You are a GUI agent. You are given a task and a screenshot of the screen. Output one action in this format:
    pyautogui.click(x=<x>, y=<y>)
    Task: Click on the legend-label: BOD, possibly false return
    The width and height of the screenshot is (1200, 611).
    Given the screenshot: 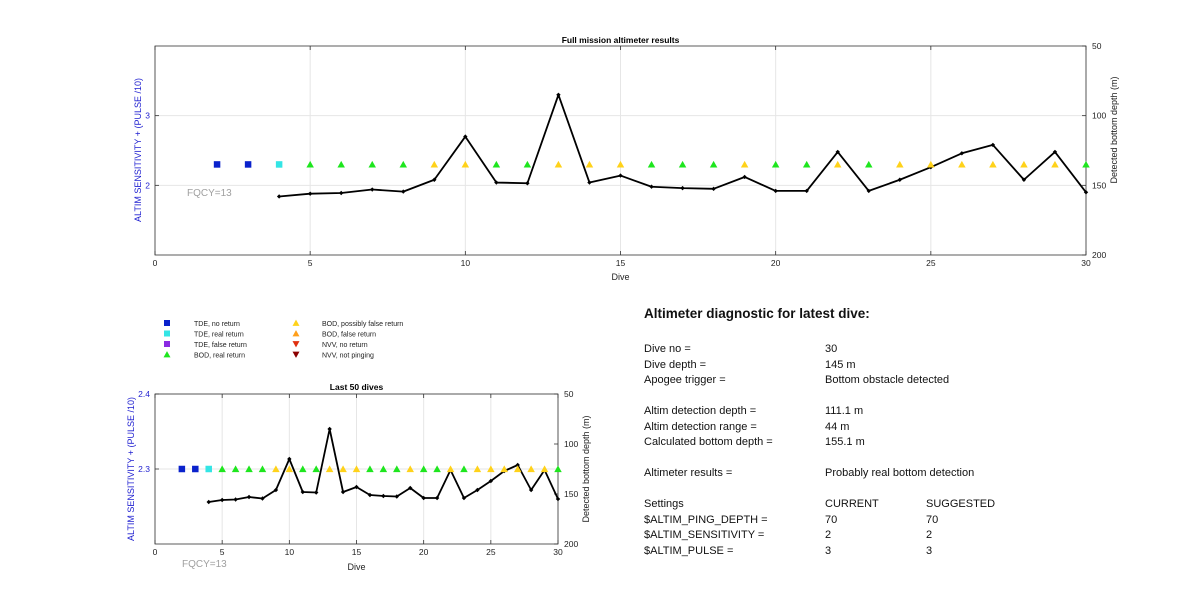 What is the action you would take?
    pyautogui.click(x=362, y=324)
    